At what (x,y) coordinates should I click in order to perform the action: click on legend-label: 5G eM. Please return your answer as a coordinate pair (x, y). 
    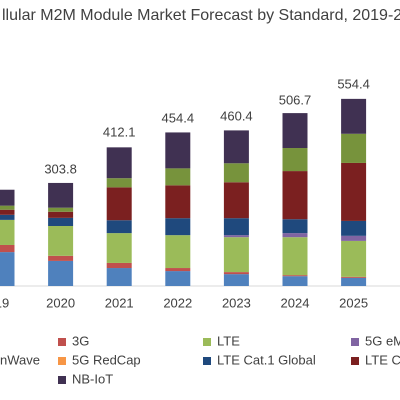
    Looking at the image, I should click on (382, 340).